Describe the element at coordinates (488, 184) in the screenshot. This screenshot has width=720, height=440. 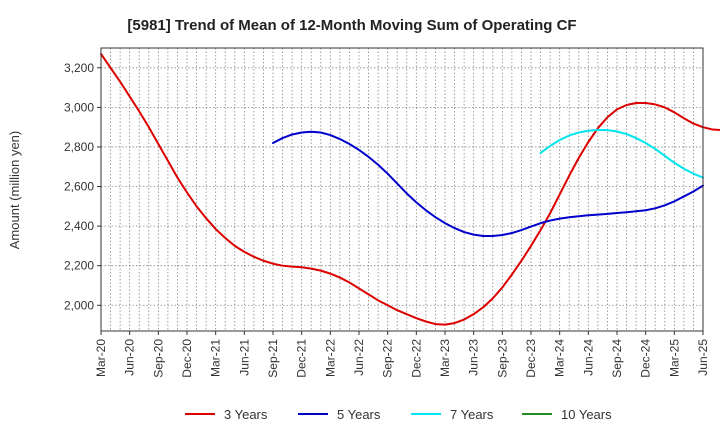
I see `series-line-5-years` at that location.